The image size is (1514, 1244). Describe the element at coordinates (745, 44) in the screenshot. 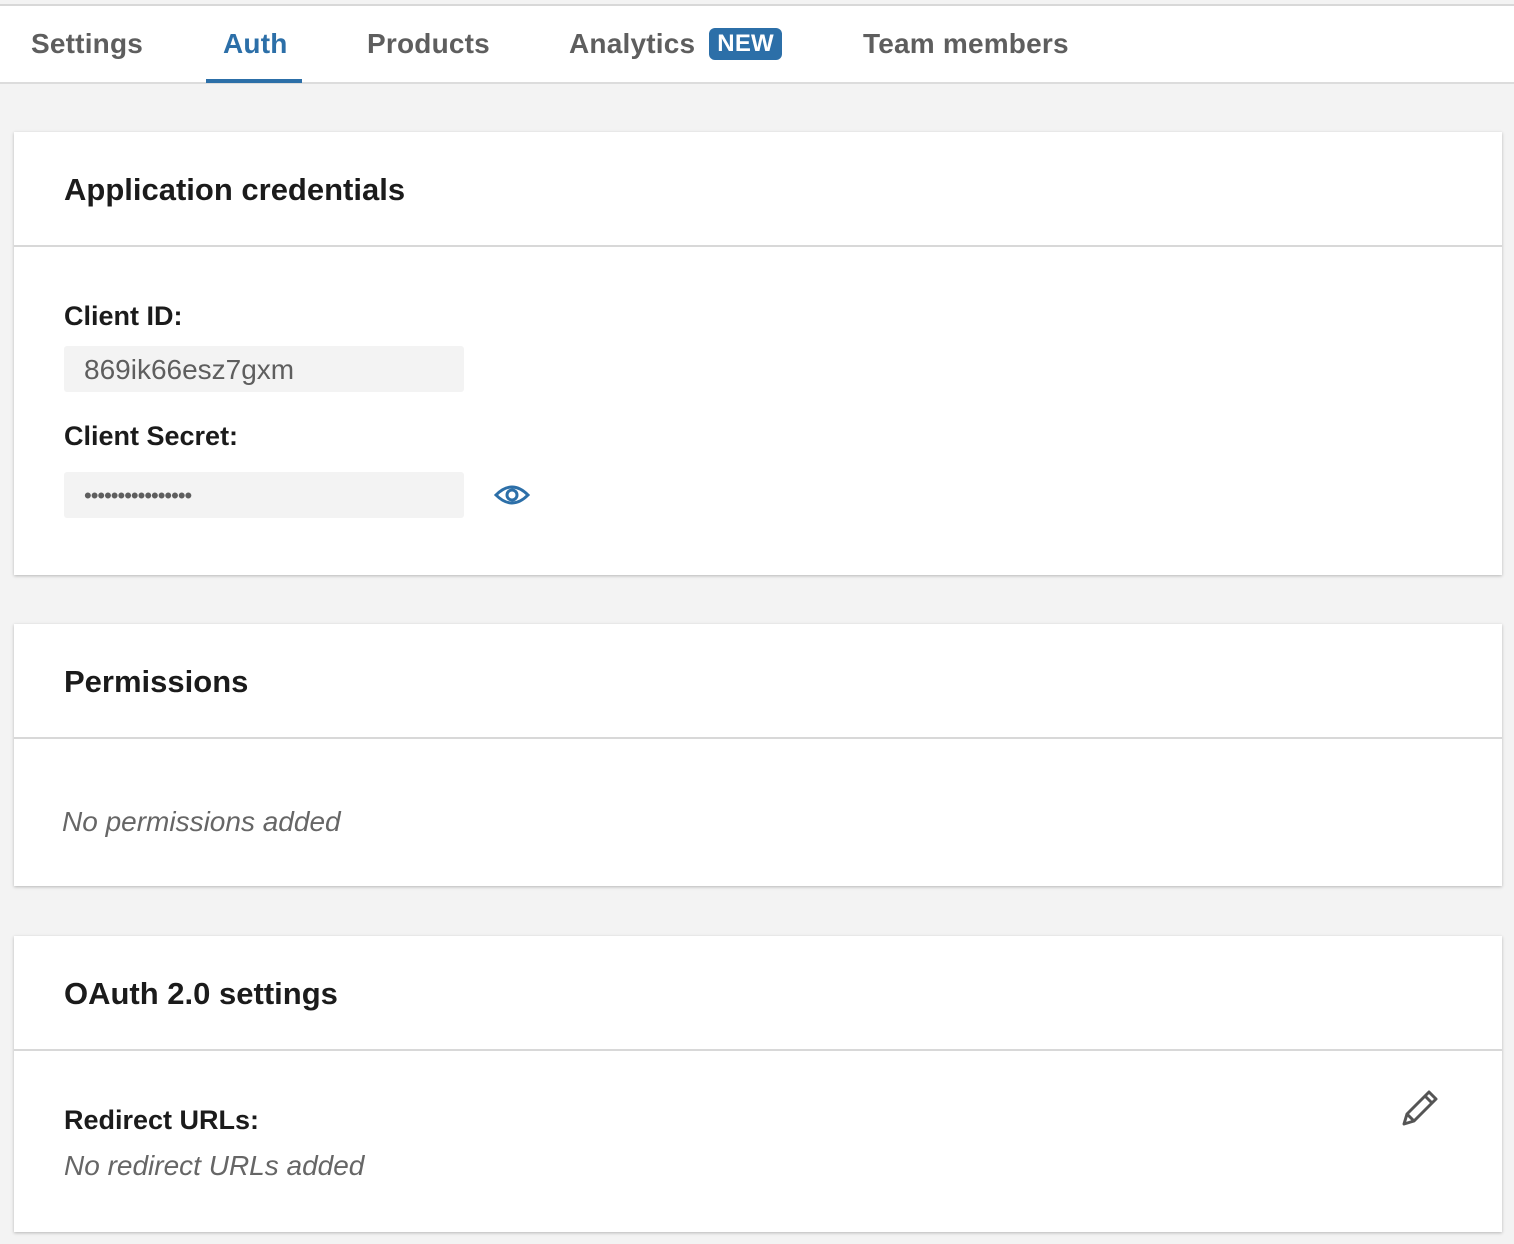

I see `new-badge: NEW` at that location.